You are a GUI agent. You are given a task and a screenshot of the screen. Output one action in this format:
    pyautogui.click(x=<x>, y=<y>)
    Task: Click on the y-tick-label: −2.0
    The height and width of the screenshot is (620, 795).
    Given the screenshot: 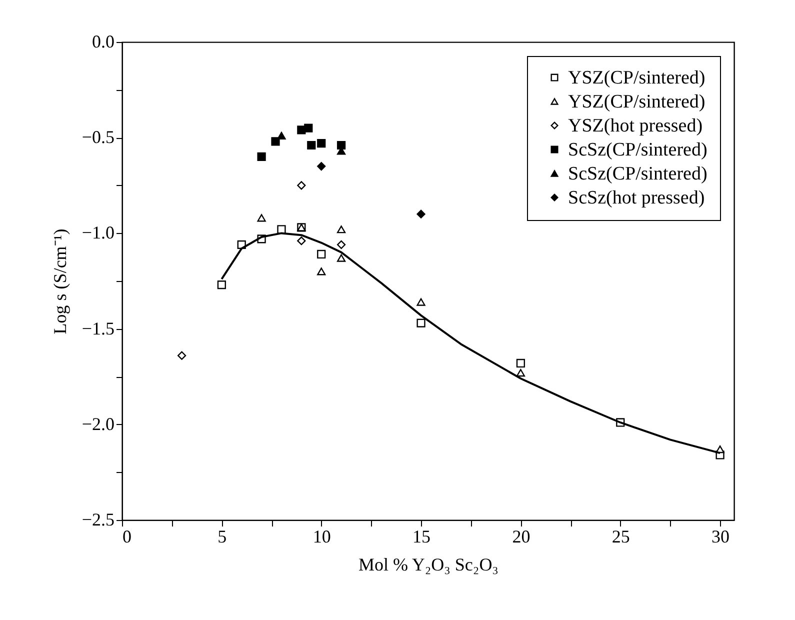 What is the action you would take?
    pyautogui.click(x=98, y=424)
    